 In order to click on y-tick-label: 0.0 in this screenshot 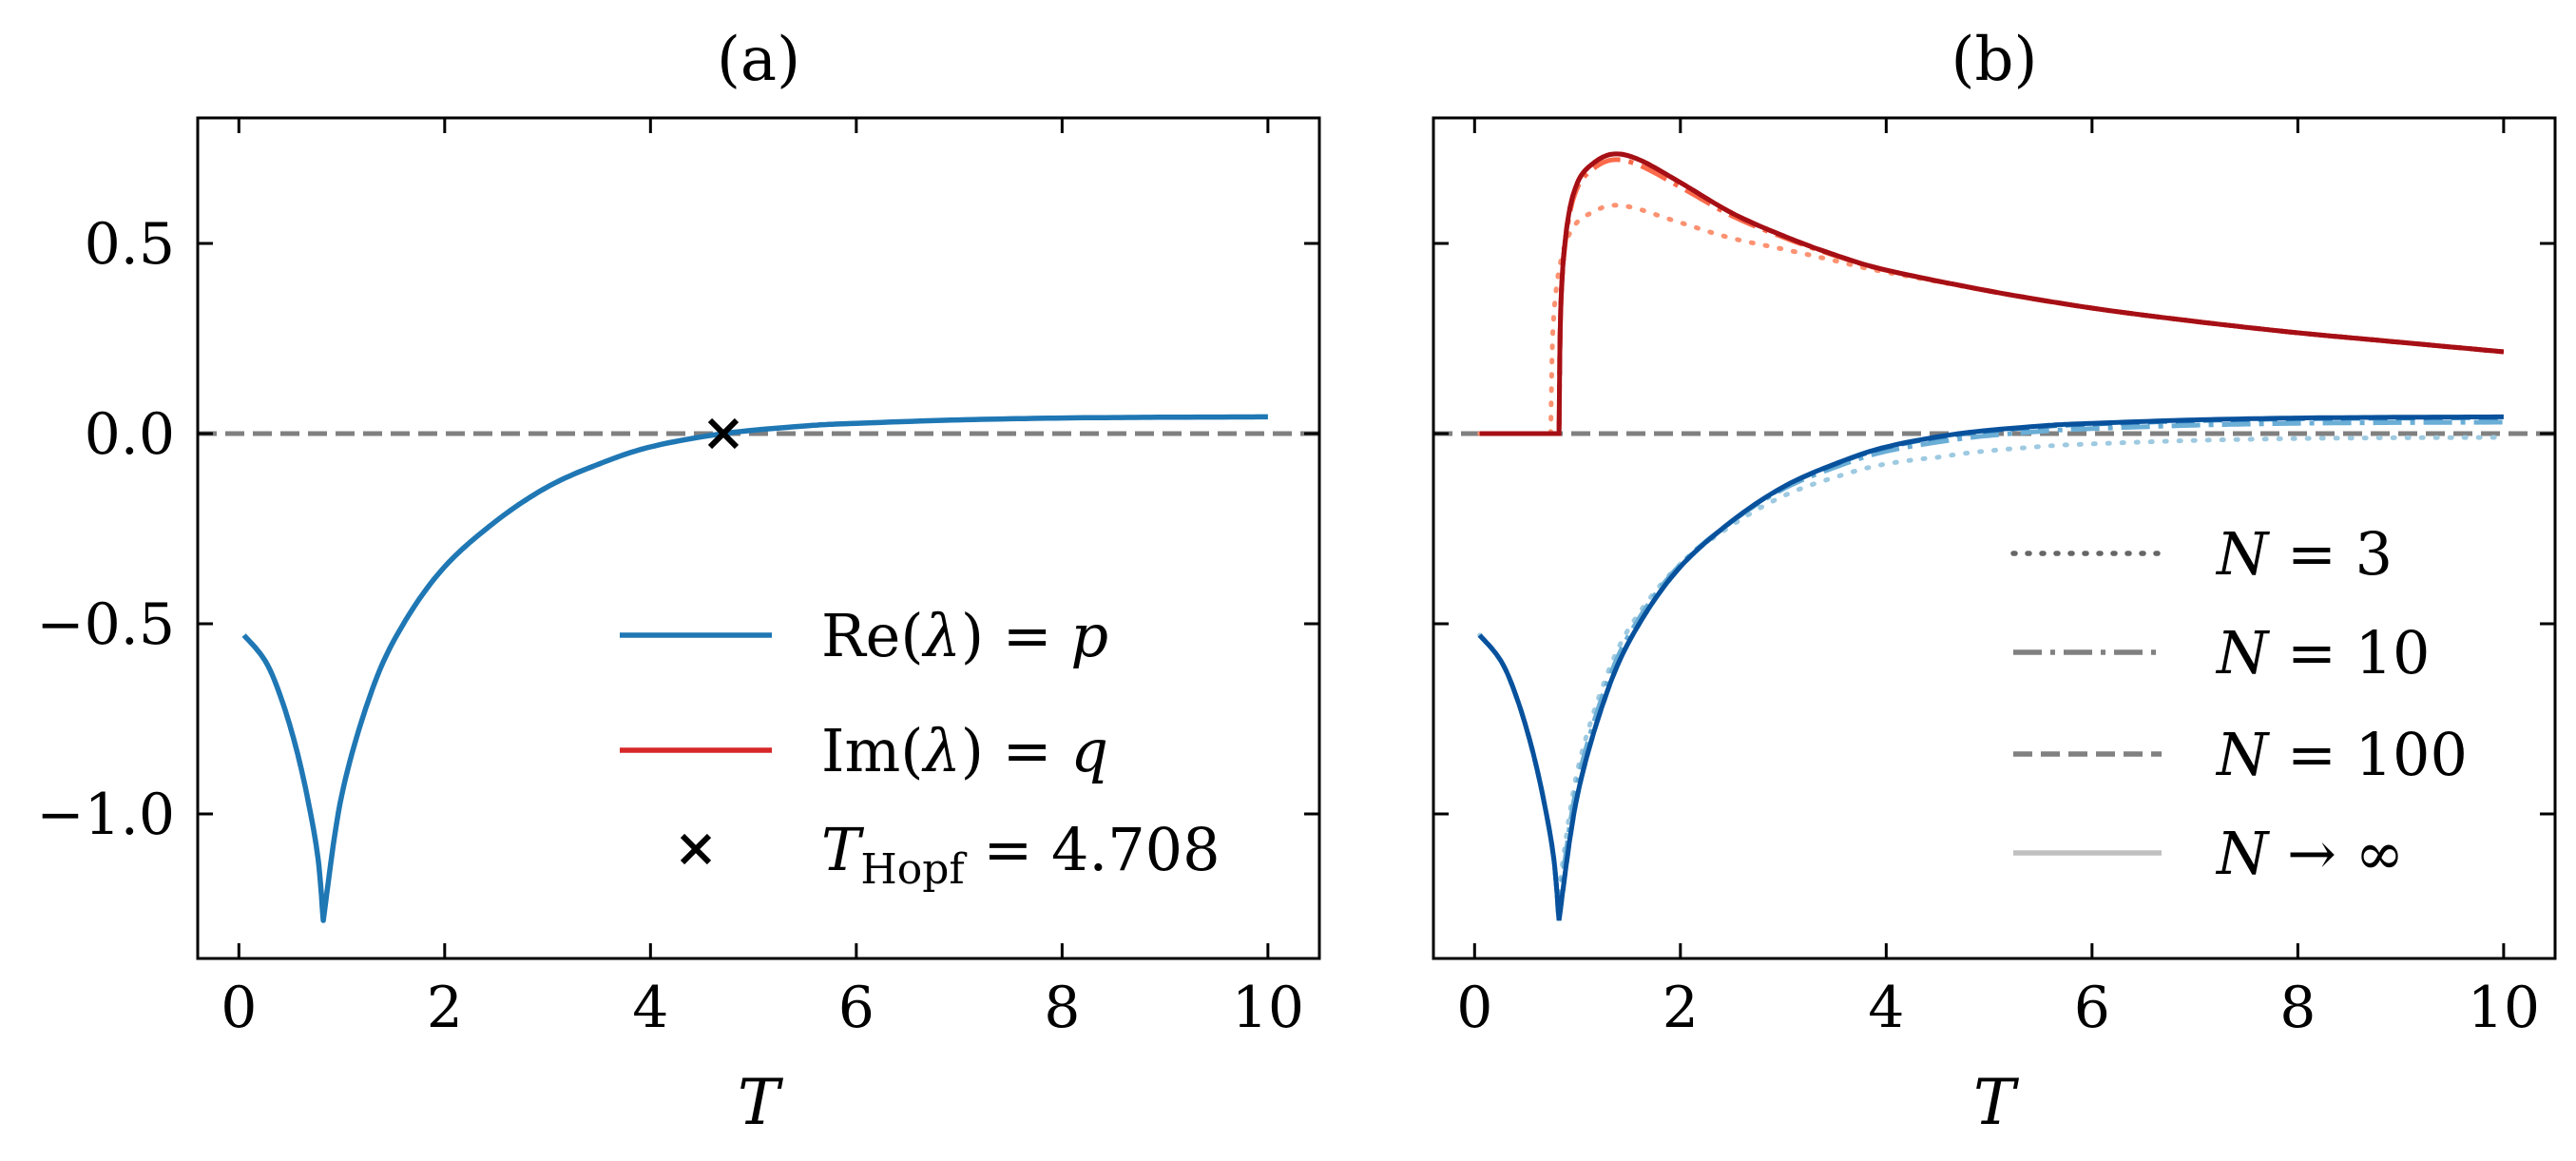, I will do `click(130, 434)`.